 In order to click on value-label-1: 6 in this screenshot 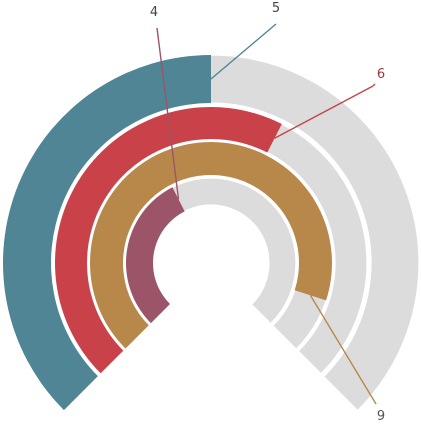, I will do `click(381, 74)`.